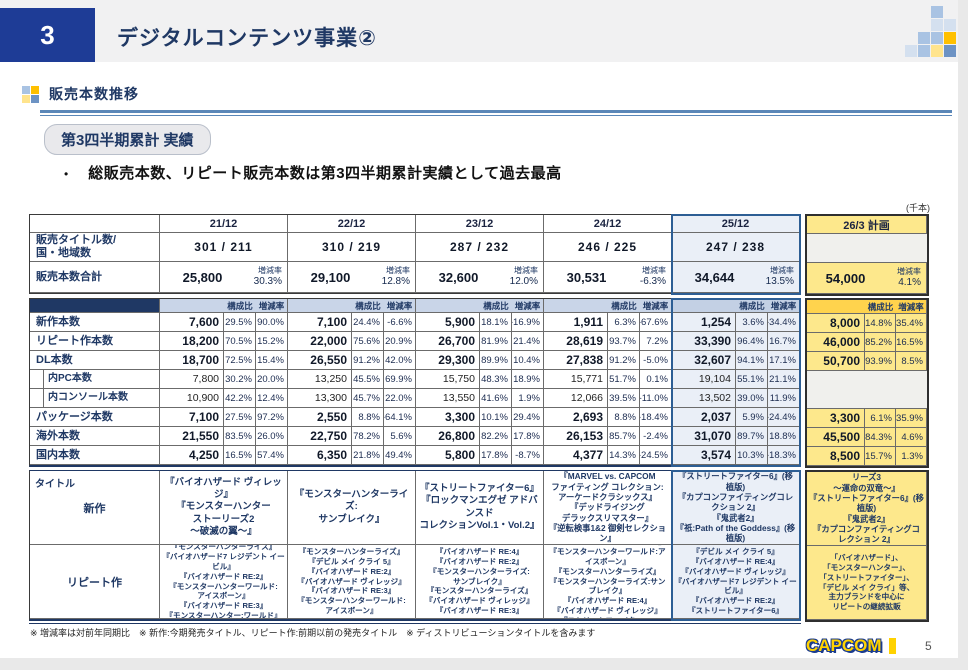 The height and width of the screenshot is (670, 968). Describe the element at coordinates (192, 306) in the screenshot. I see `band-spacer` at that location.